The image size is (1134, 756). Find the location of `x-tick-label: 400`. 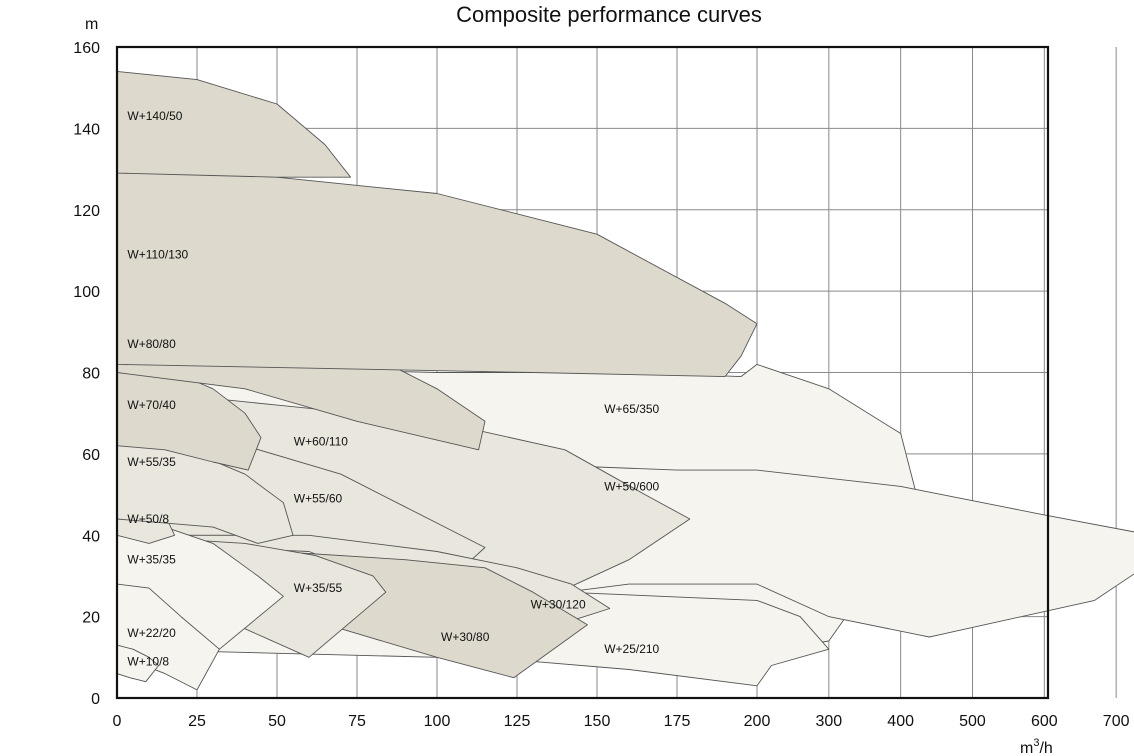

x-tick-label: 400 is located at coordinates (900, 721).